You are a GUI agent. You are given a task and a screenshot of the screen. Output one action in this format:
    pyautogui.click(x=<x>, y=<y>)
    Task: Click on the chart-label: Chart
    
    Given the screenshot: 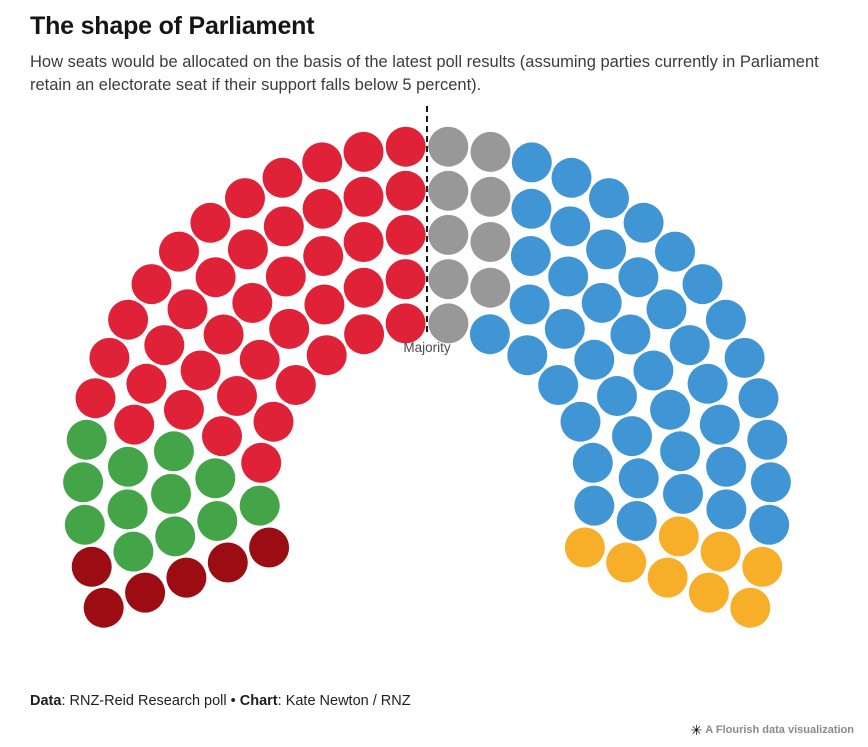 What is the action you would take?
    pyautogui.click(x=258, y=701)
    